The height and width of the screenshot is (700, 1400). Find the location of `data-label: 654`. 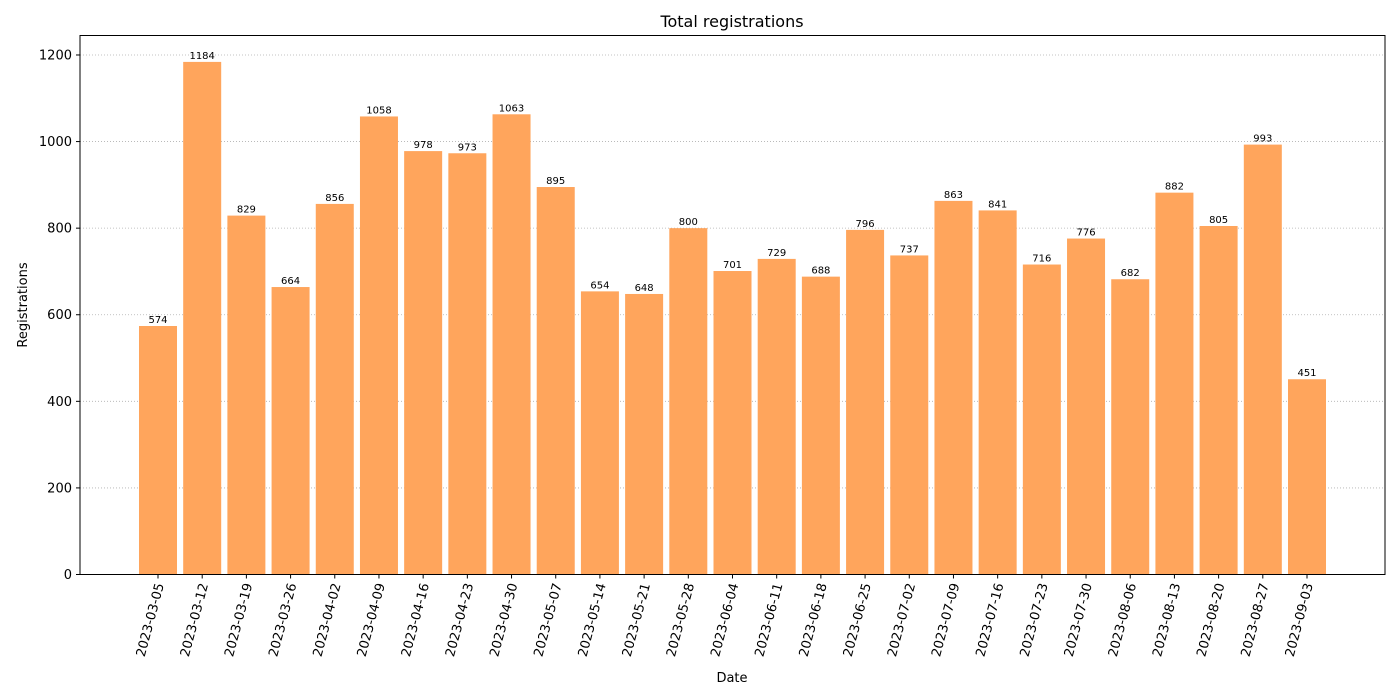

data-label: 654 is located at coordinates (599, 285).